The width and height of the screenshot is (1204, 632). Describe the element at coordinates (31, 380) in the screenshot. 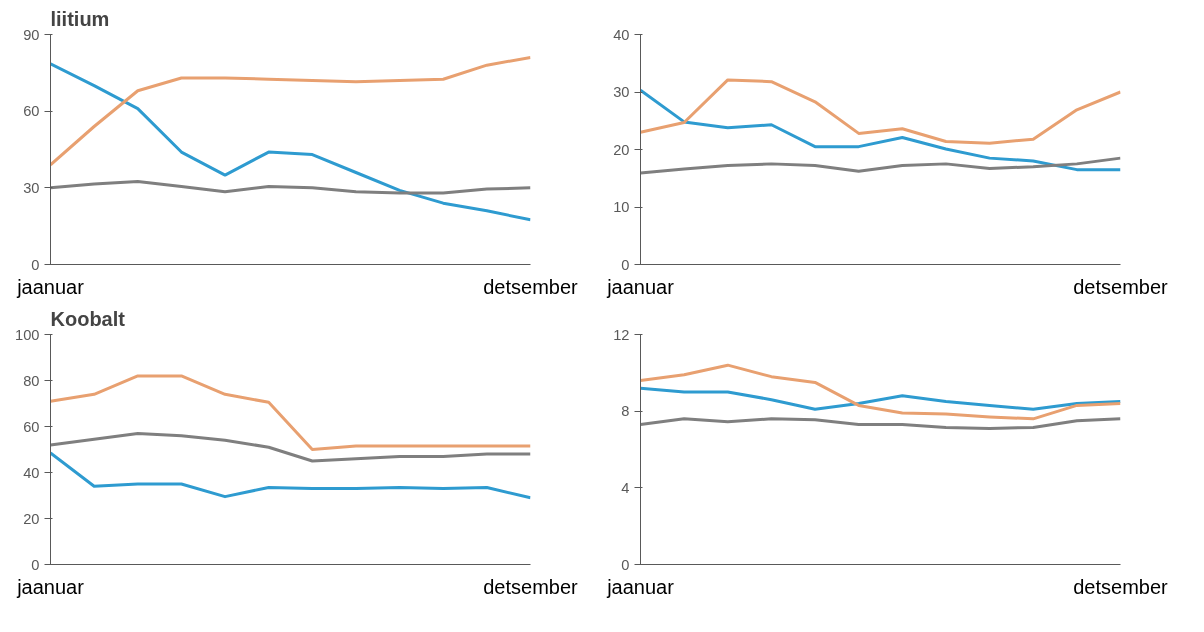

I see `y-tick-label: 80` at that location.